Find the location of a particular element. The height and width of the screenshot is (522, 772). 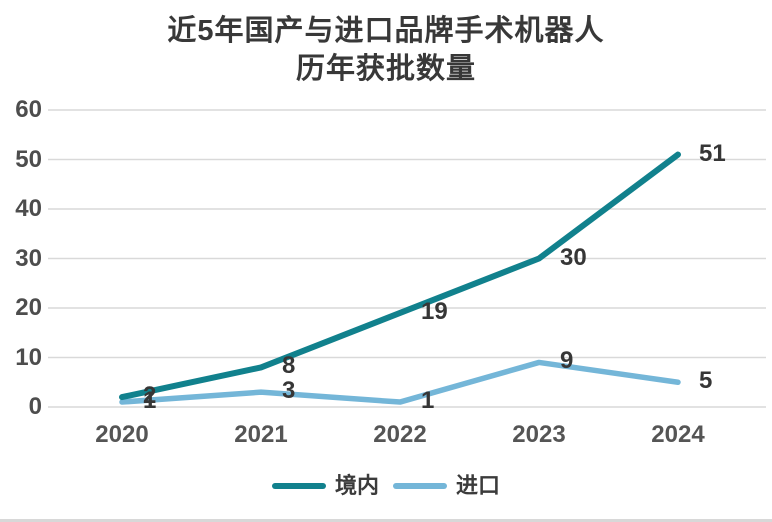

data-label-domestic: 30 is located at coordinates (573, 257).